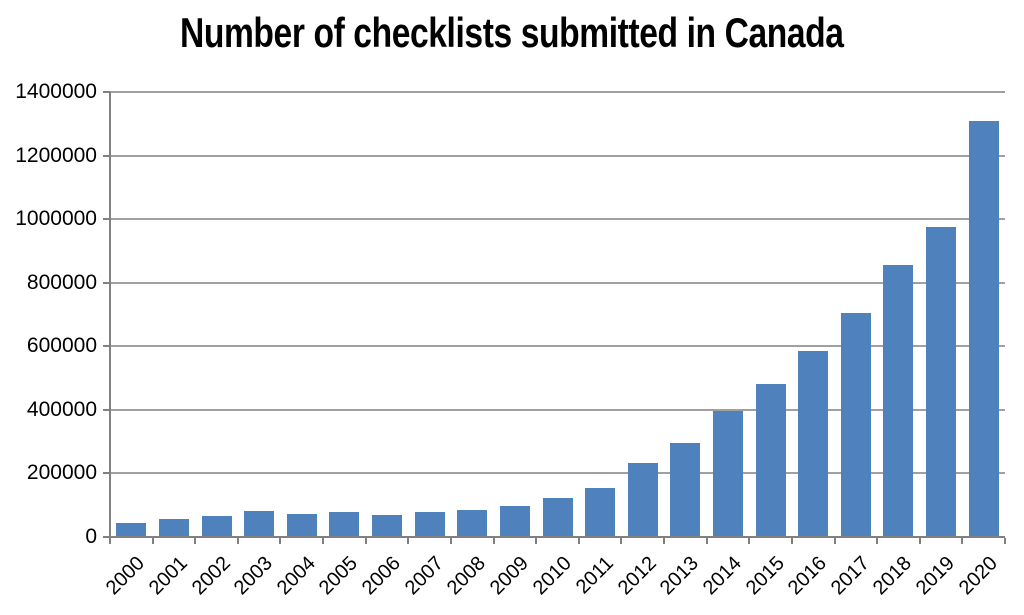 Image resolution: width=1024 pixels, height=615 pixels. Describe the element at coordinates (514, 521) in the screenshot. I see `bar-2009` at that location.